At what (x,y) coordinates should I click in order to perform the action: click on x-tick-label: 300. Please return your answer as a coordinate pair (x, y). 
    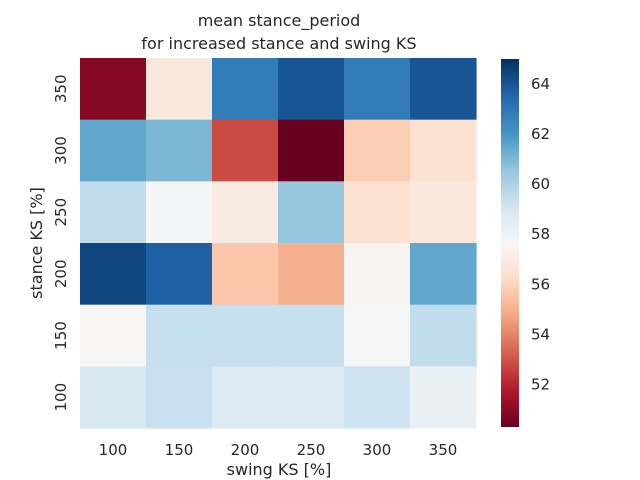
    Looking at the image, I should click on (377, 450).